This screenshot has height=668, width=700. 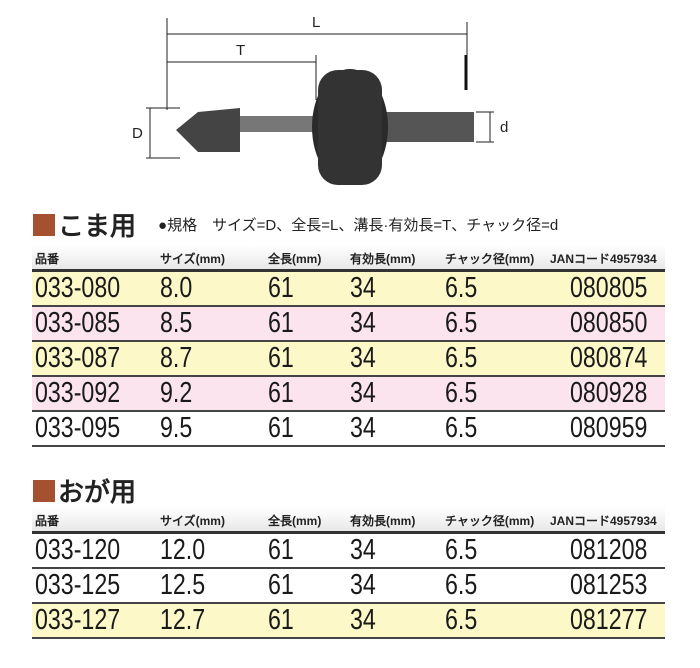 What do you see at coordinates (97, 226) in the screenshot?
I see `section-title: こま用` at bounding box center [97, 226].